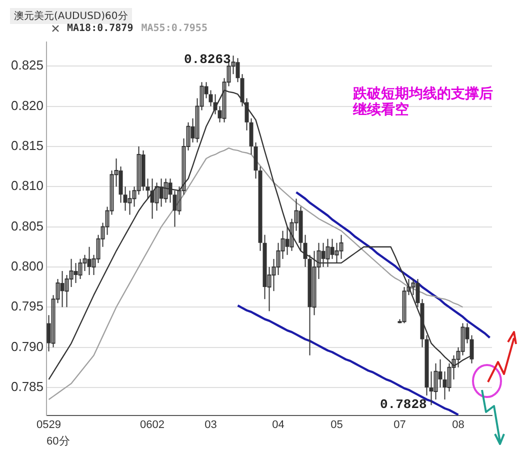  What do you see at coordinates (27, 386) in the screenshot?
I see `y-tick-label: 0.785` at bounding box center [27, 386].